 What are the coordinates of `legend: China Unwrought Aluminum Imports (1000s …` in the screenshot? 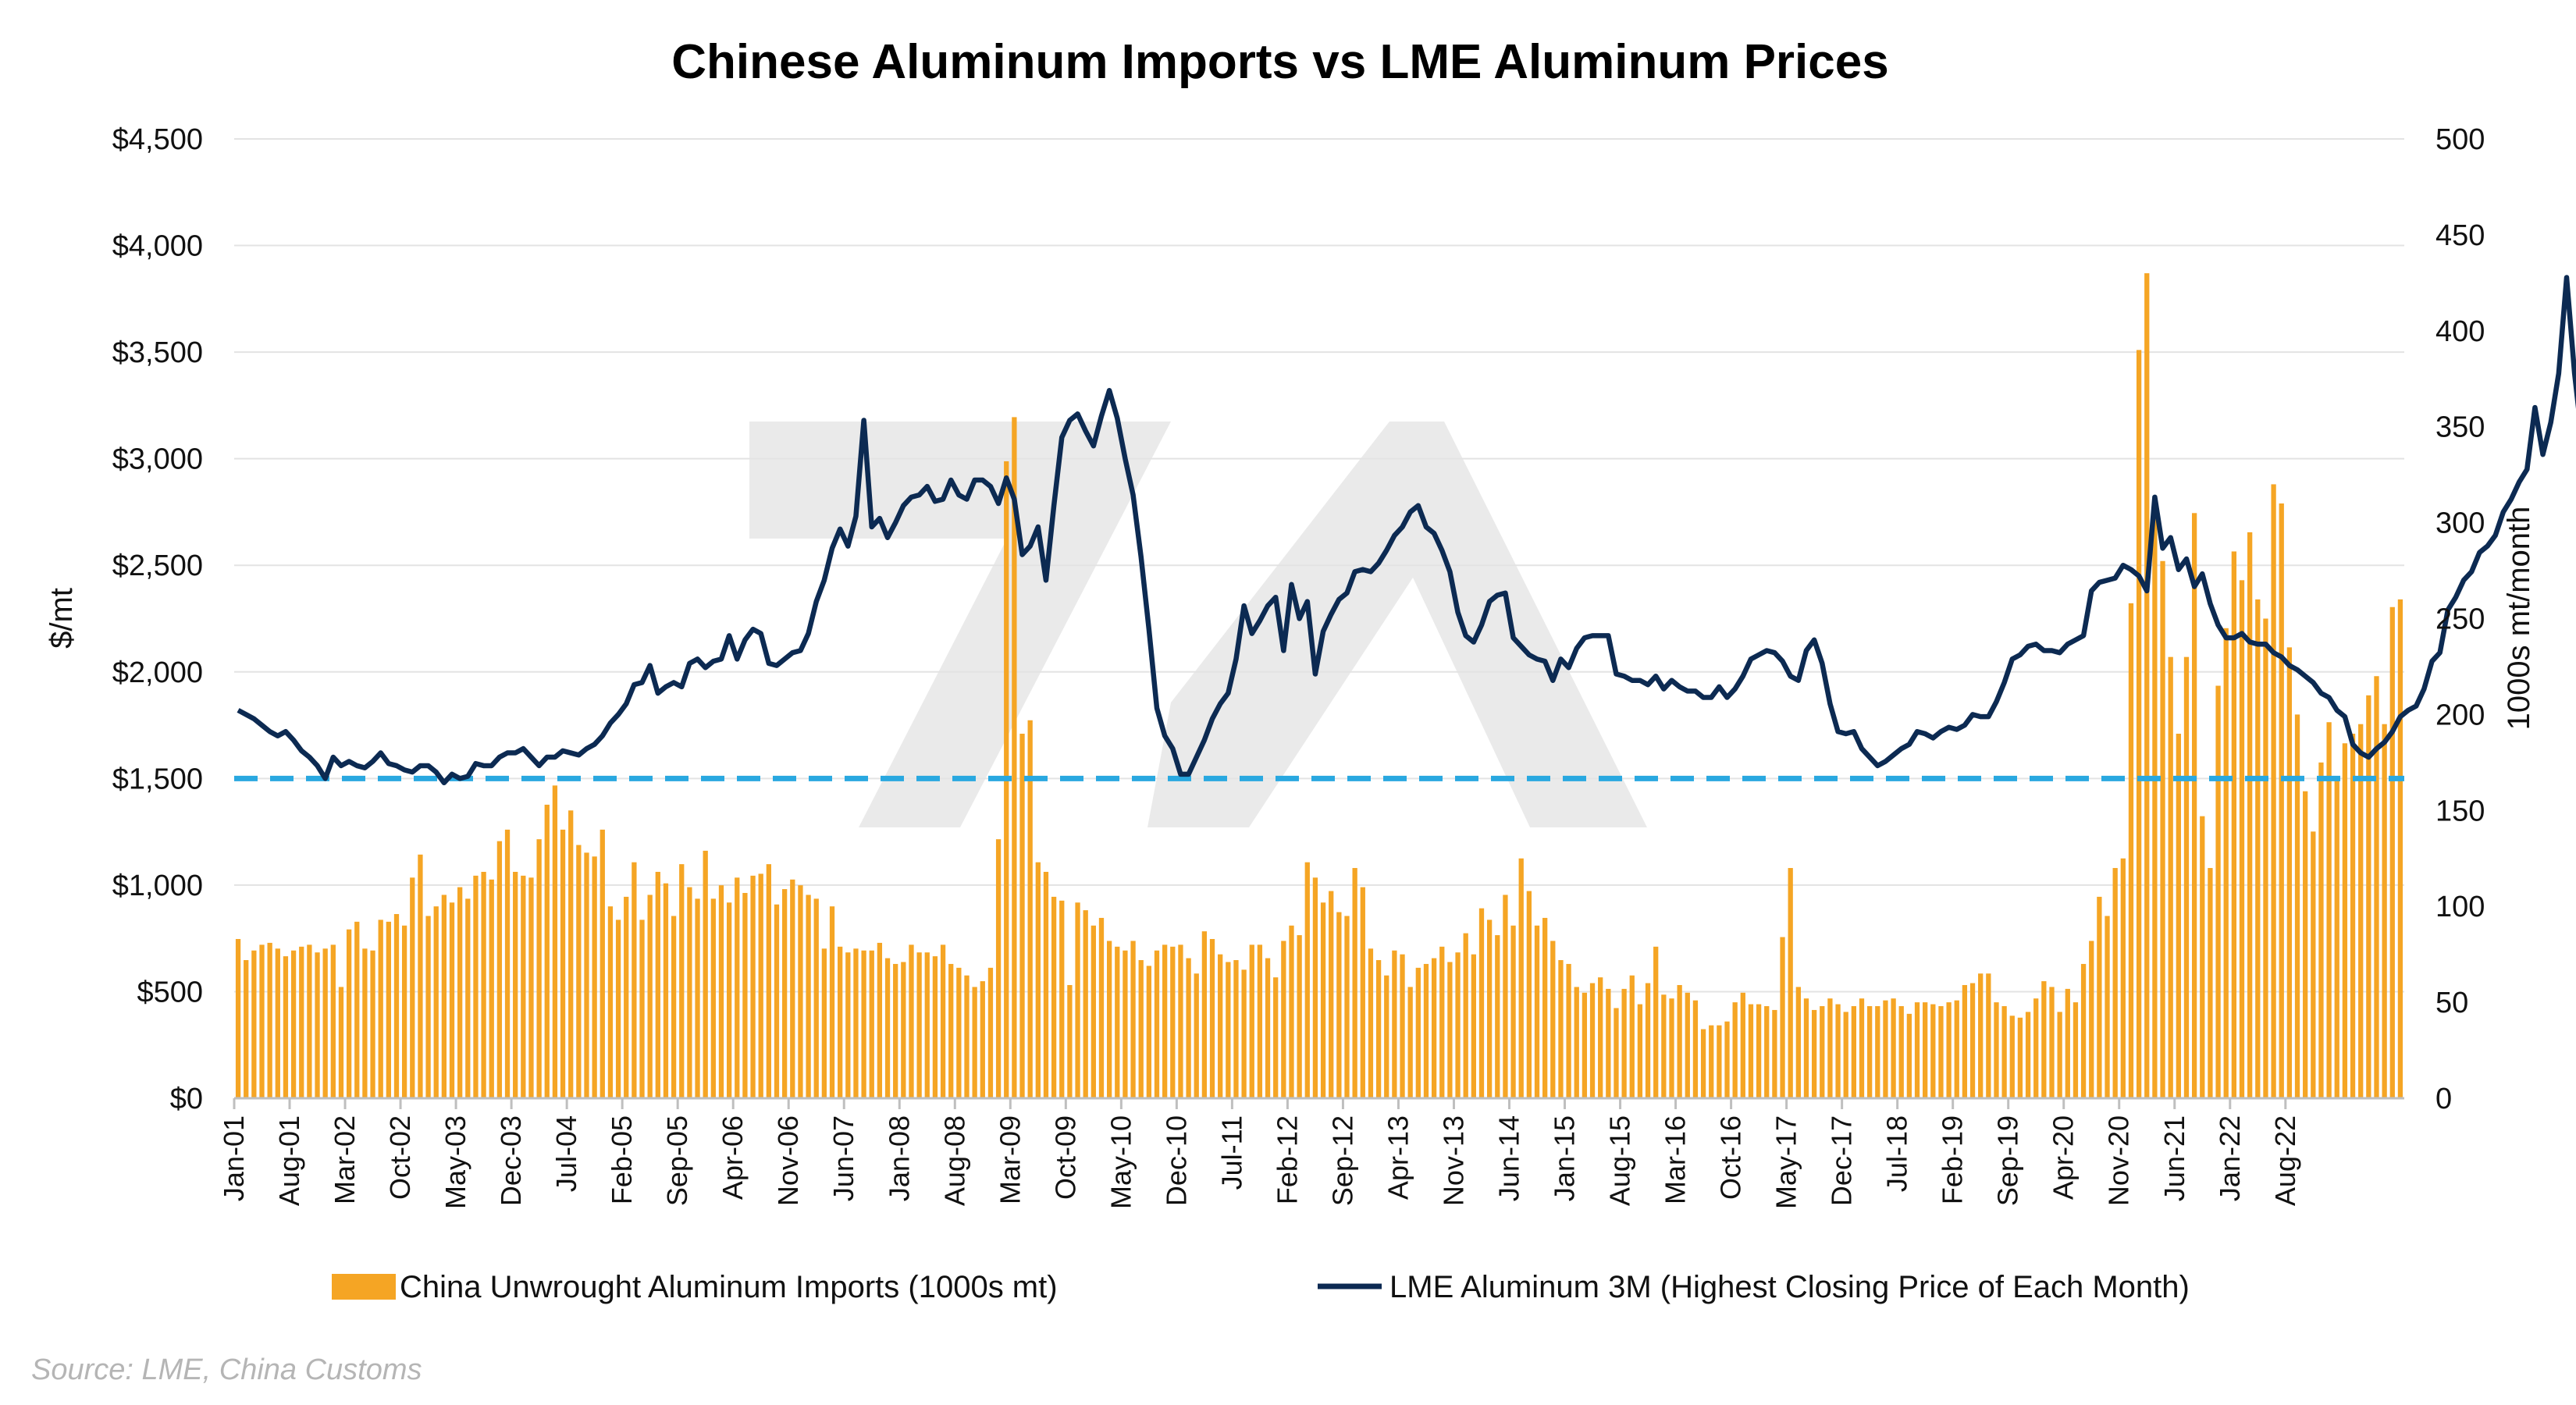 It's located at (1261, 1287).